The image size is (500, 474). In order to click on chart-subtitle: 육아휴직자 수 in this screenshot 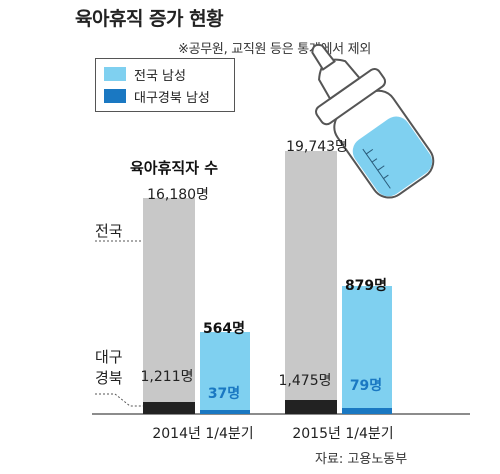, I will do `click(174, 168)`.